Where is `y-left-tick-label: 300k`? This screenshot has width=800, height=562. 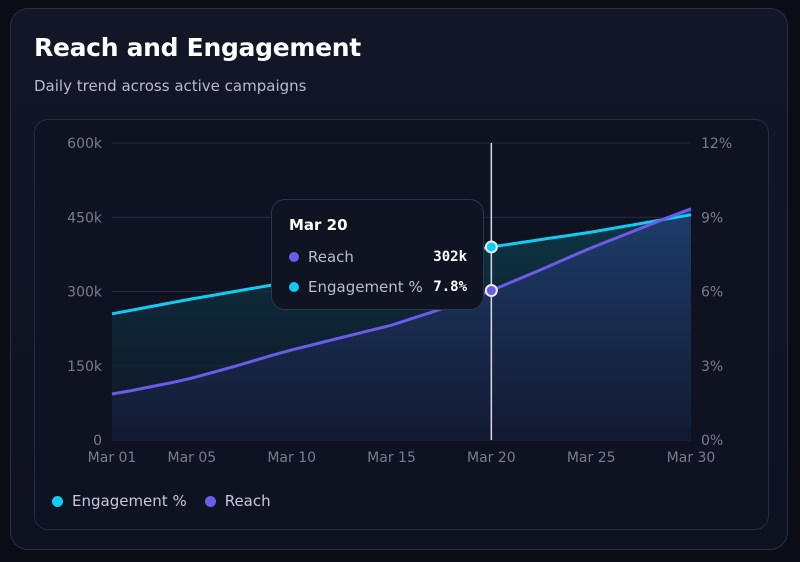
y-left-tick-label: 300k is located at coordinates (85, 293).